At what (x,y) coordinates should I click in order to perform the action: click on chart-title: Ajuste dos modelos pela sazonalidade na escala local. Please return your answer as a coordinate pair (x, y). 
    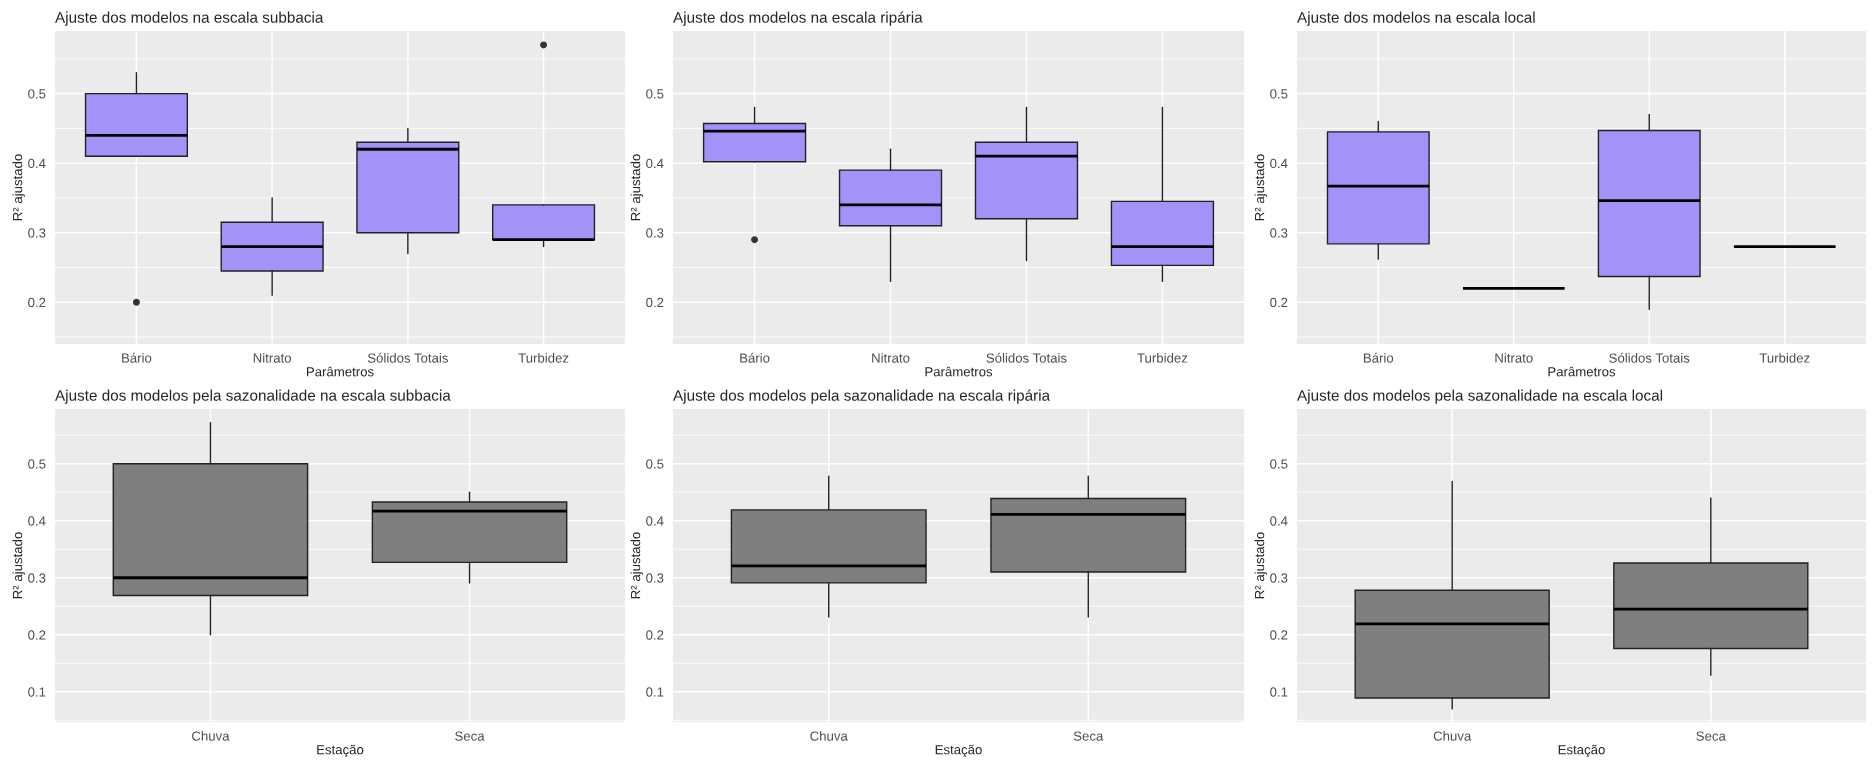
    Looking at the image, I should click on (1480, 396).